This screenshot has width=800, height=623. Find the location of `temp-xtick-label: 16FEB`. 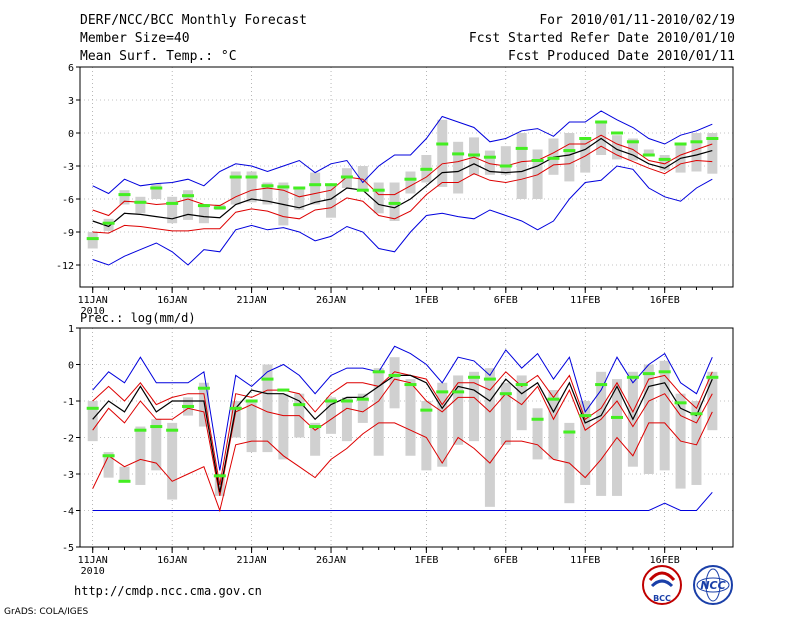

temp-xtick-label: 16FEB is located at coordinates (665, 300).